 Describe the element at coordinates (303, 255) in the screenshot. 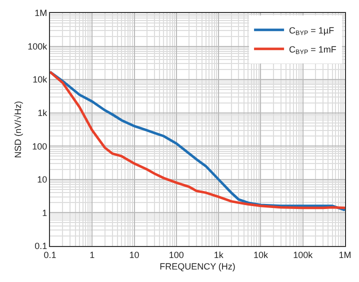

I see `x-tick-label: 100k` at that location.